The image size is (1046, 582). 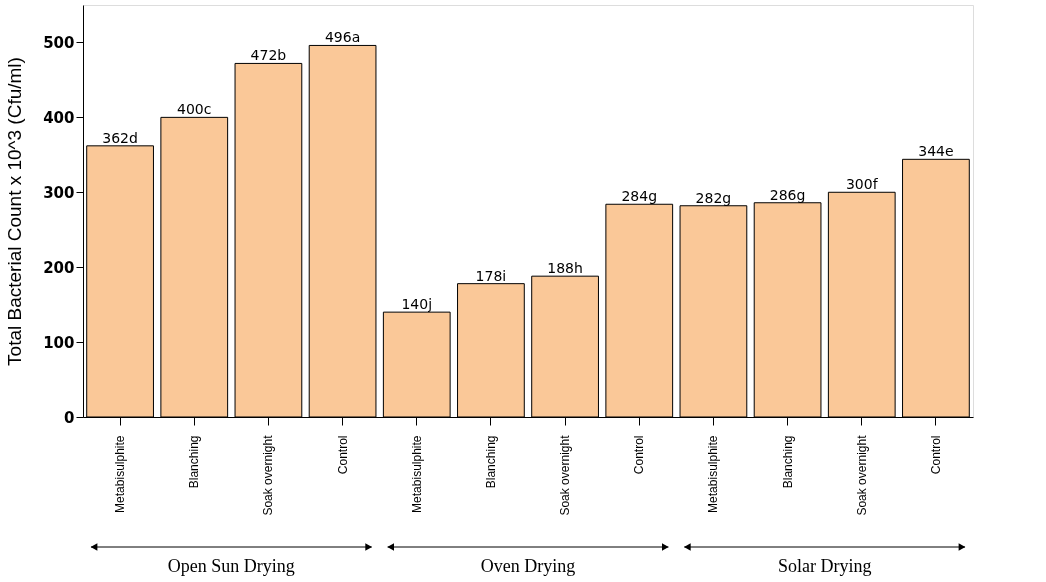 What do you see at coordinates (194, 109) in the screenshot?
I see `data-label: 400c` at bounding box center [194, 109].